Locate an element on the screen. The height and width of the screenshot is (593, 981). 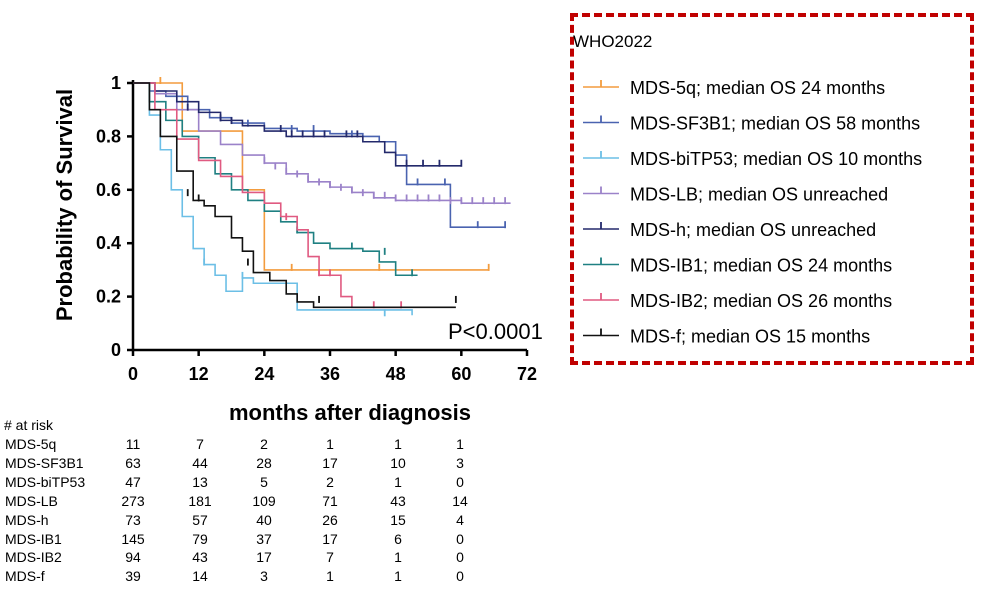
risk-row-label: MDS-5q is located at coordinates (31, 444).